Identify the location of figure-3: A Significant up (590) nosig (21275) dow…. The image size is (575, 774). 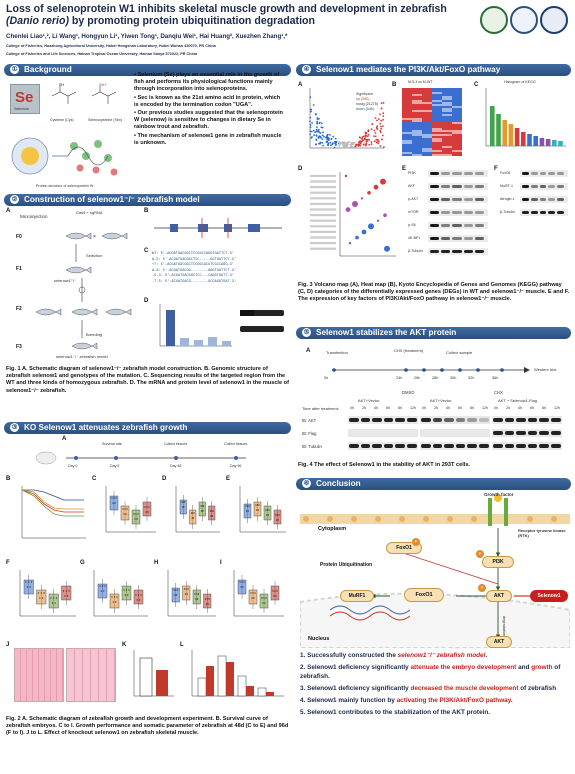
(433, 175).